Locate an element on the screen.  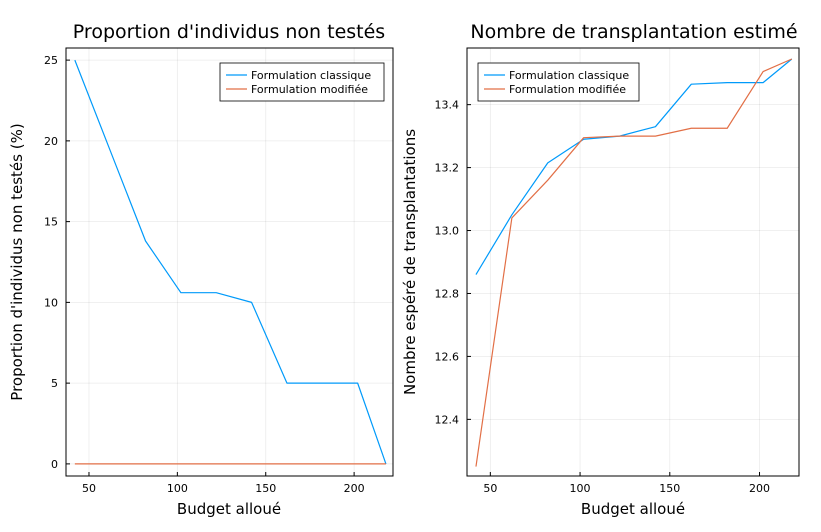
y-tick-label: 15 is located at coordinates (51, 222).